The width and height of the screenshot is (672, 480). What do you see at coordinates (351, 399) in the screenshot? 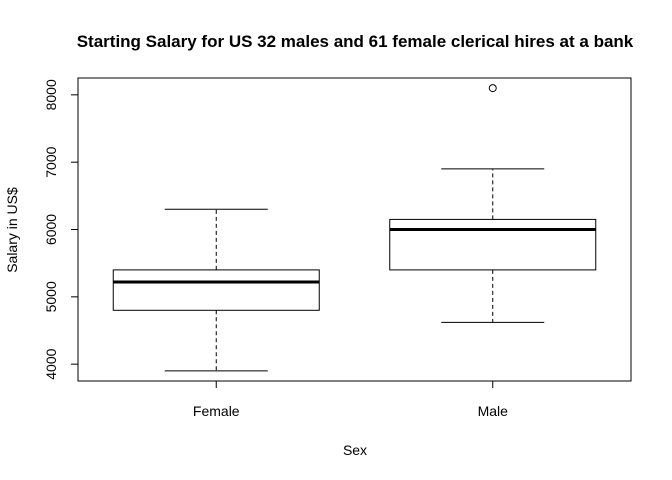
I see `x-axis: Female Male` at bounding box center [351, 399].